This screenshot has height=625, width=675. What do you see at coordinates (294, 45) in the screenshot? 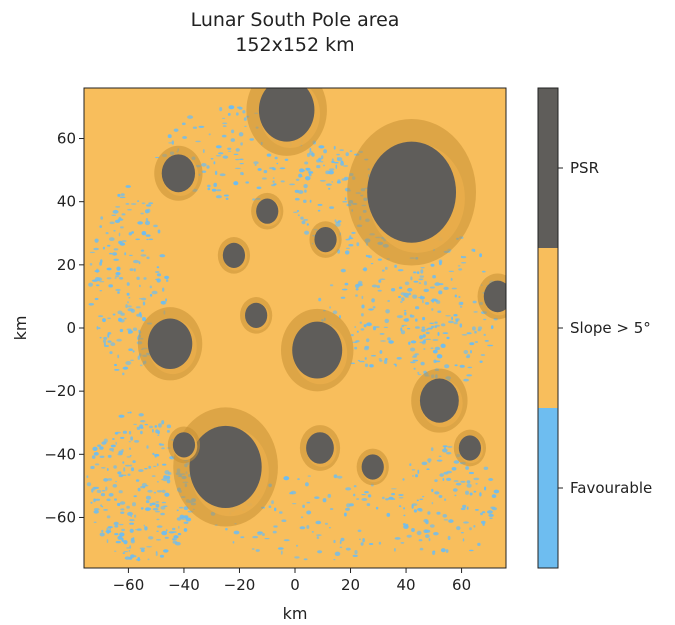
I see `chart-subtitle: 152x152 km` at bounding box center [294, 45].